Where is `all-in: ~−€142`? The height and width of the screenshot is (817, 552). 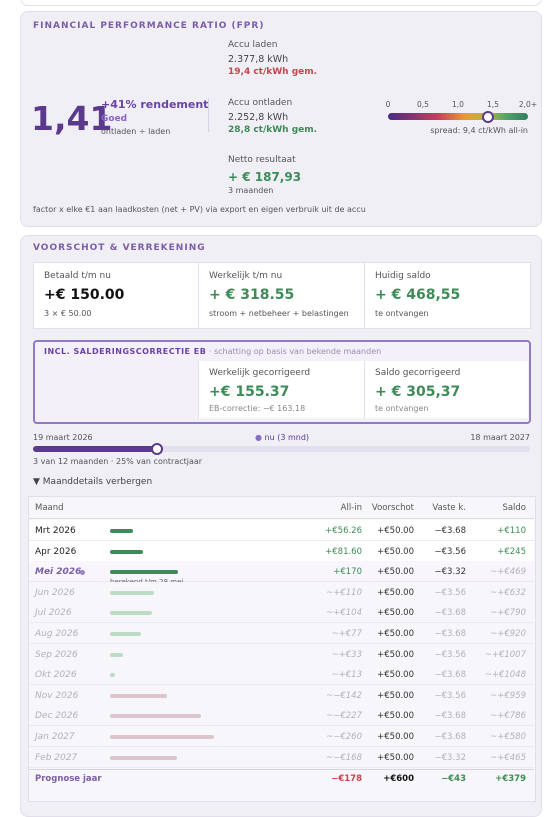
all-in: ~−€142 is located at coordinates (344, 695).